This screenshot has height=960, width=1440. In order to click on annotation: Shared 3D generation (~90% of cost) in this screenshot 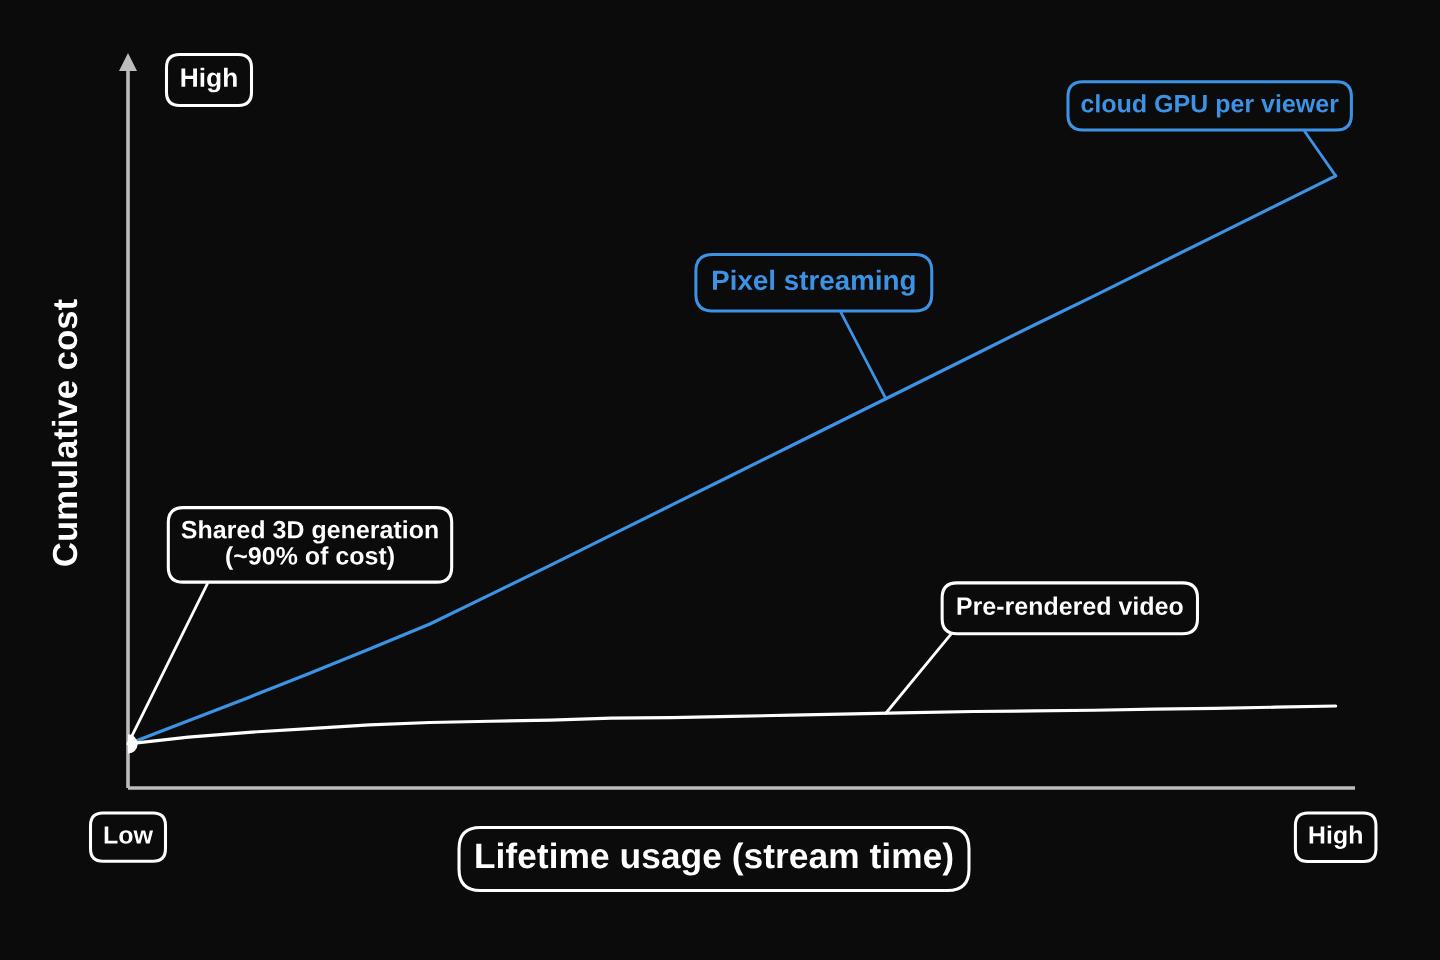, I will do `click(309, 545)`.